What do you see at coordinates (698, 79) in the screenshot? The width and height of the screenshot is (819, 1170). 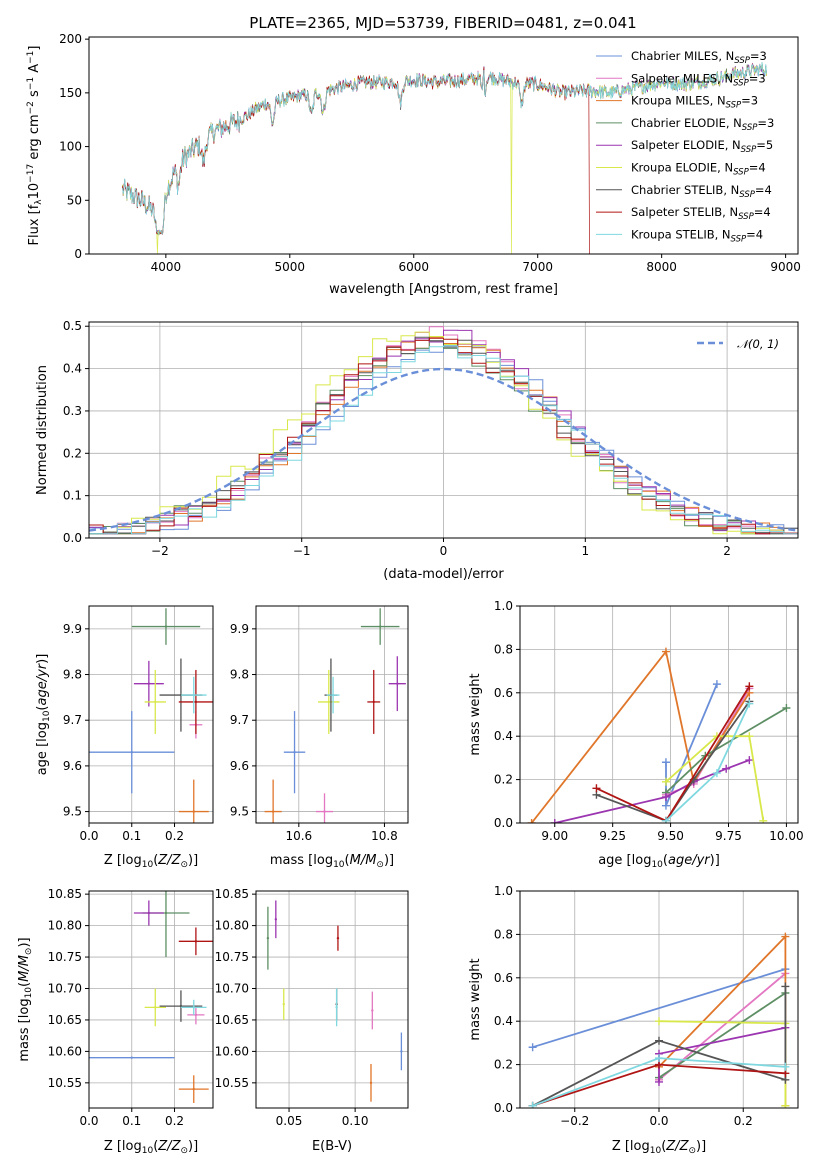 I see `legend-label: Salpeter MILES, NSSP=3` at bounding box center [698, 79].